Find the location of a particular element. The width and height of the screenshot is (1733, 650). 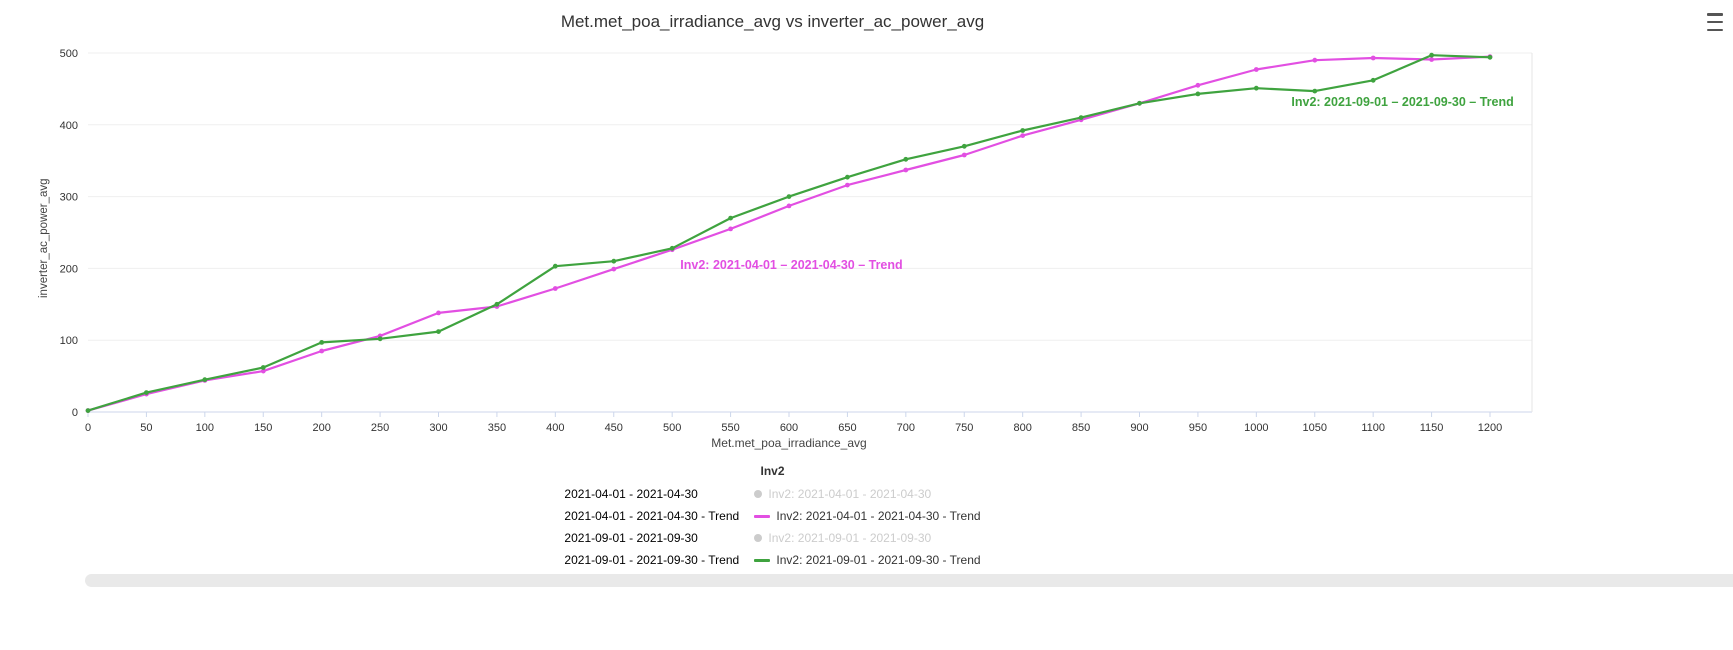

legend-item-label: Inv2: 2021-09-01 - 2021-09-30 - Trend is located at coordinates (878, 560).